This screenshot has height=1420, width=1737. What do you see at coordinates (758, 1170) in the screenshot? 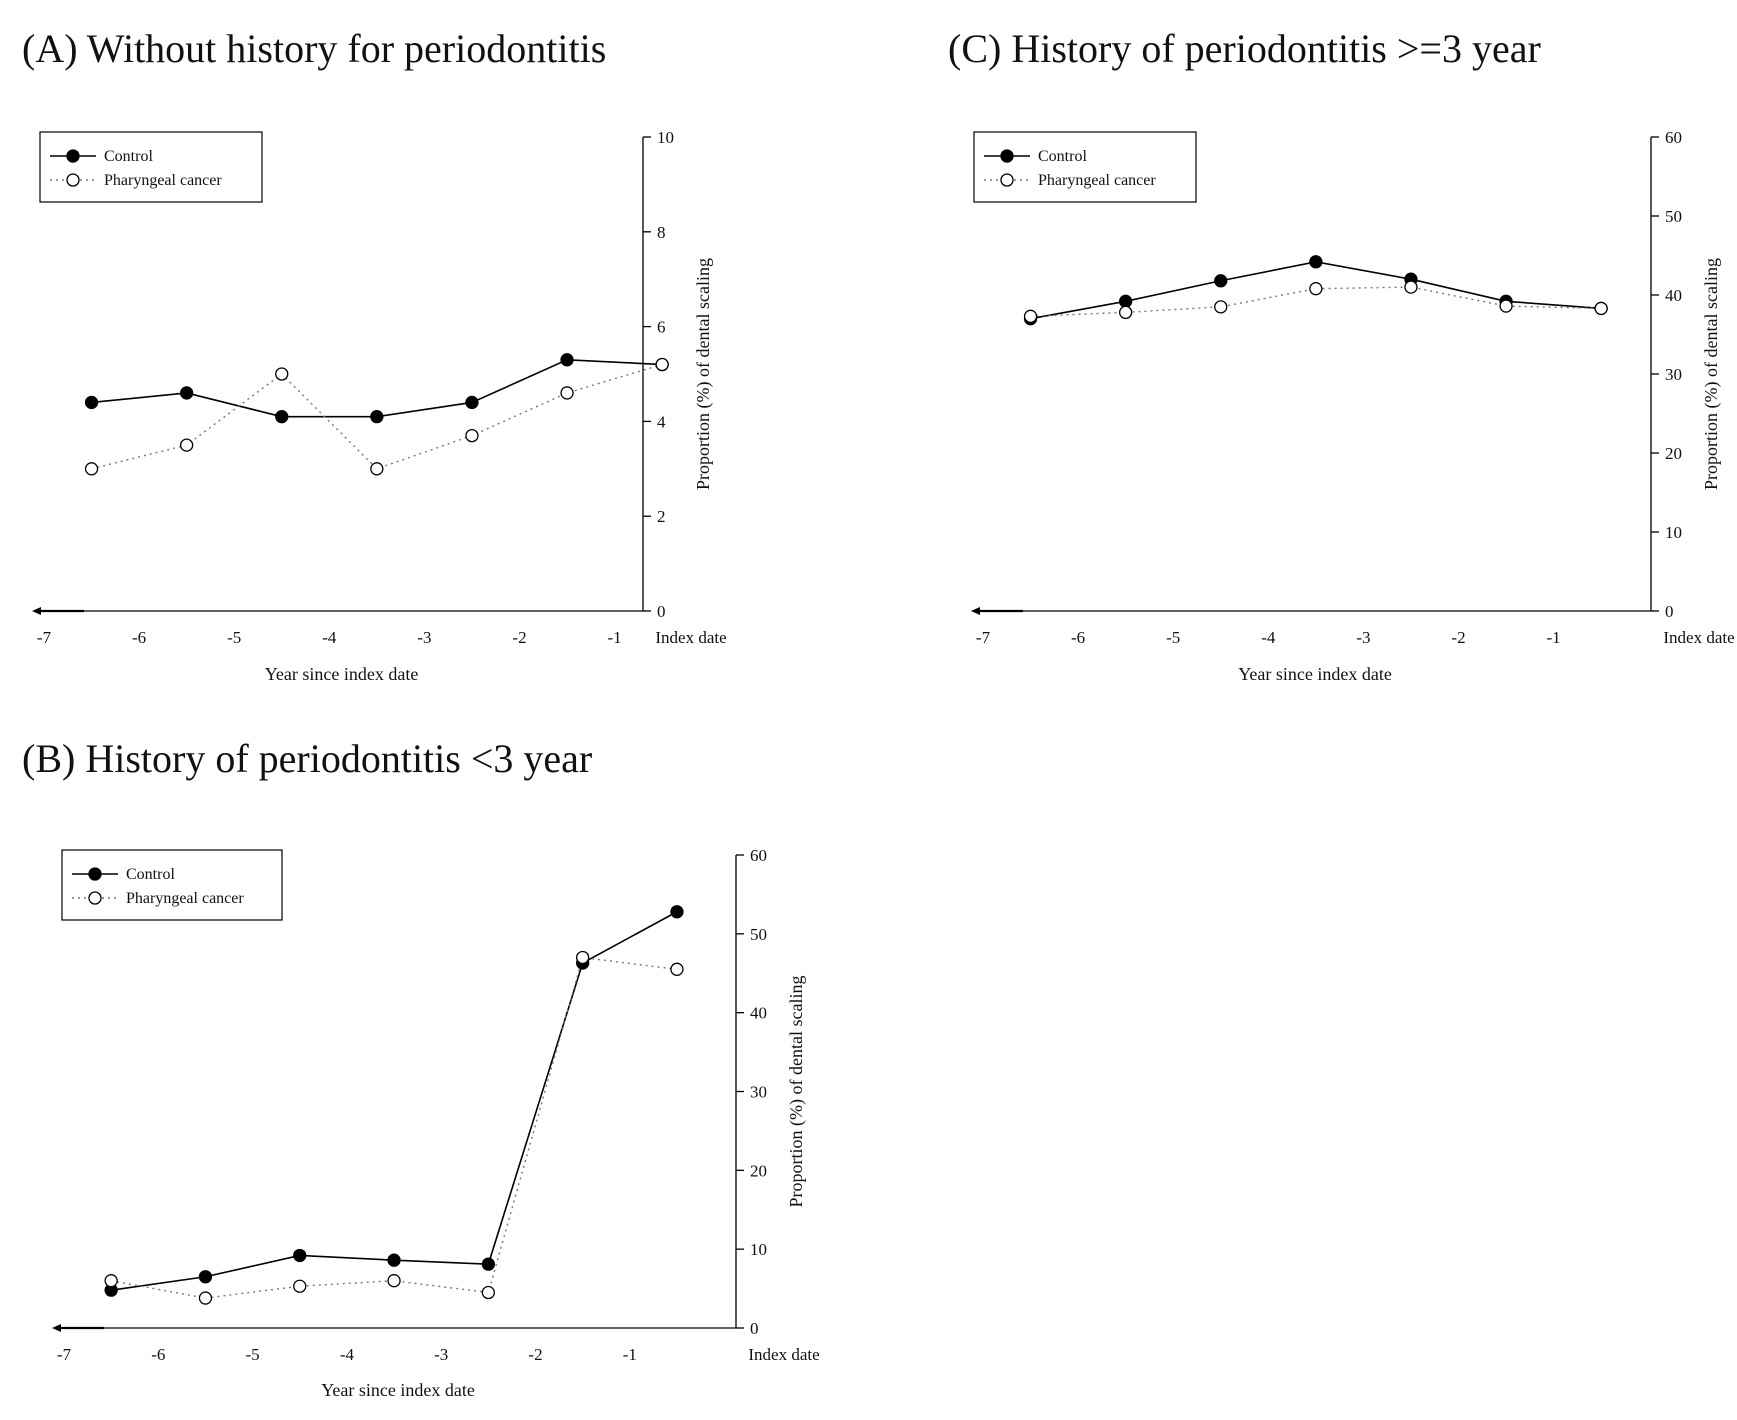
I see `y-tick-label: 20` at bounding box center [758, 1170].